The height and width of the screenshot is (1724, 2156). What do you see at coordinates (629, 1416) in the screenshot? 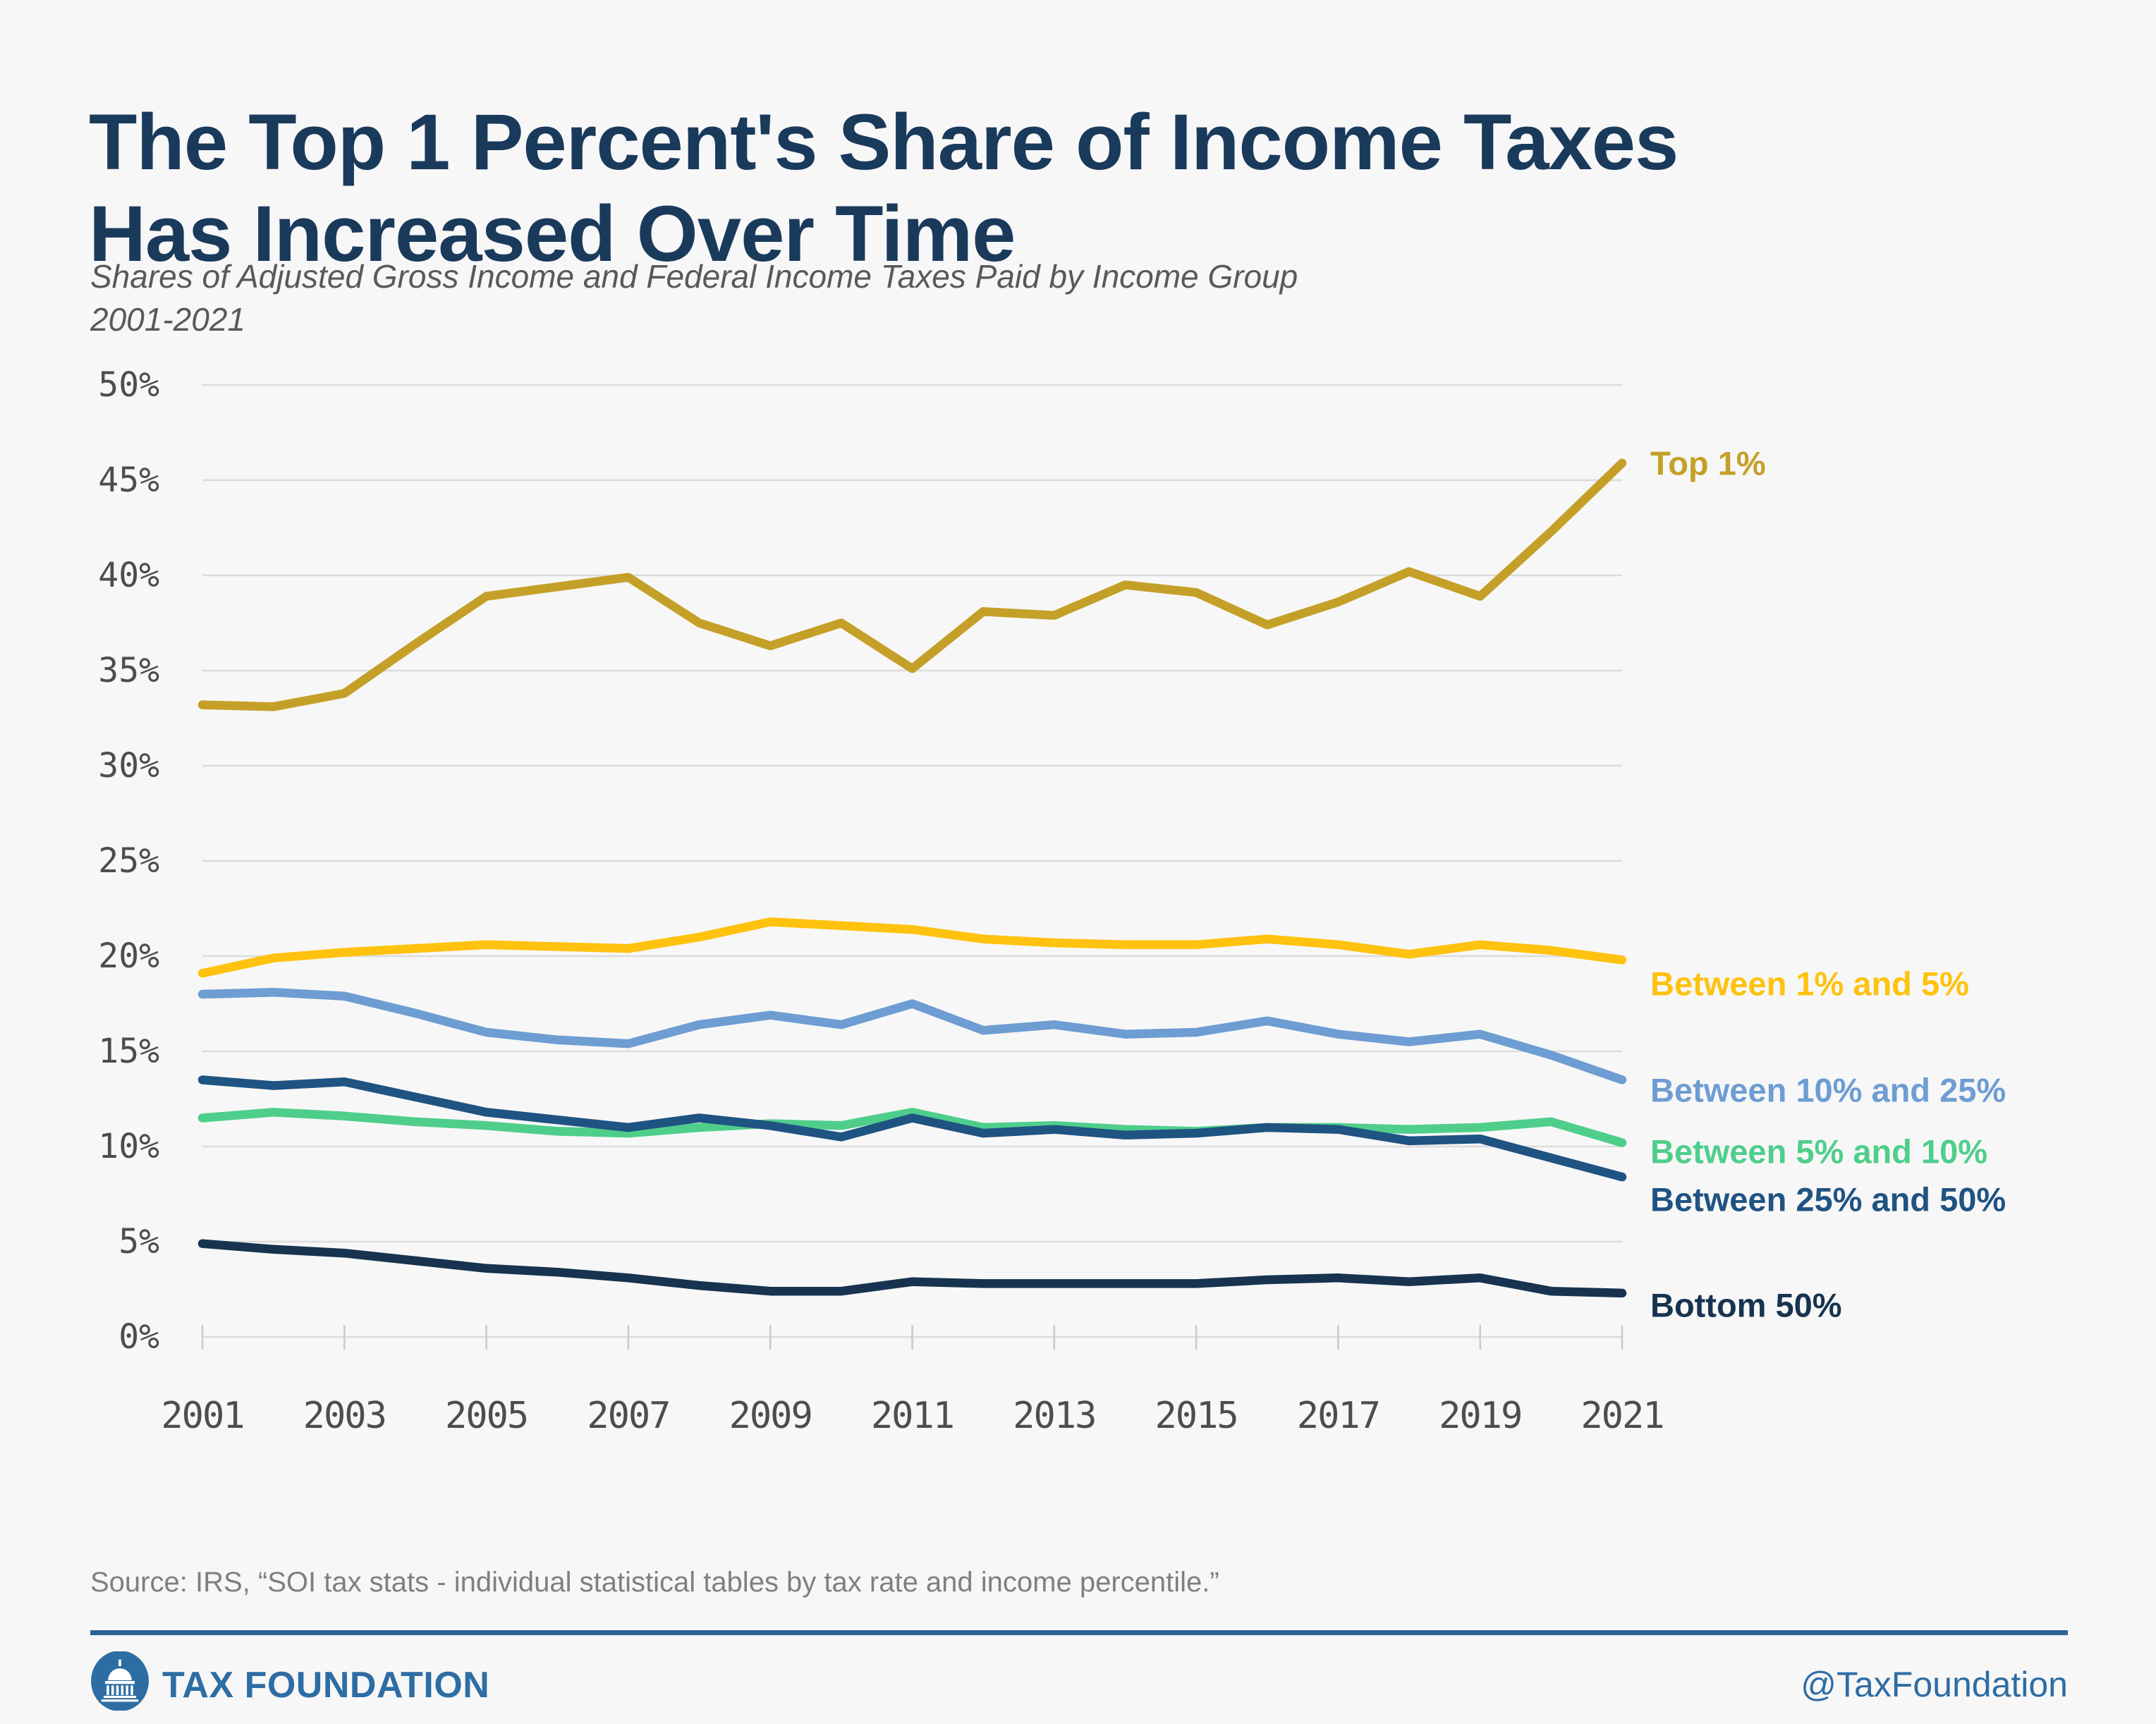
I see `x-axis-tick-label-2007: 2007` at bounding box center [629, 1416].